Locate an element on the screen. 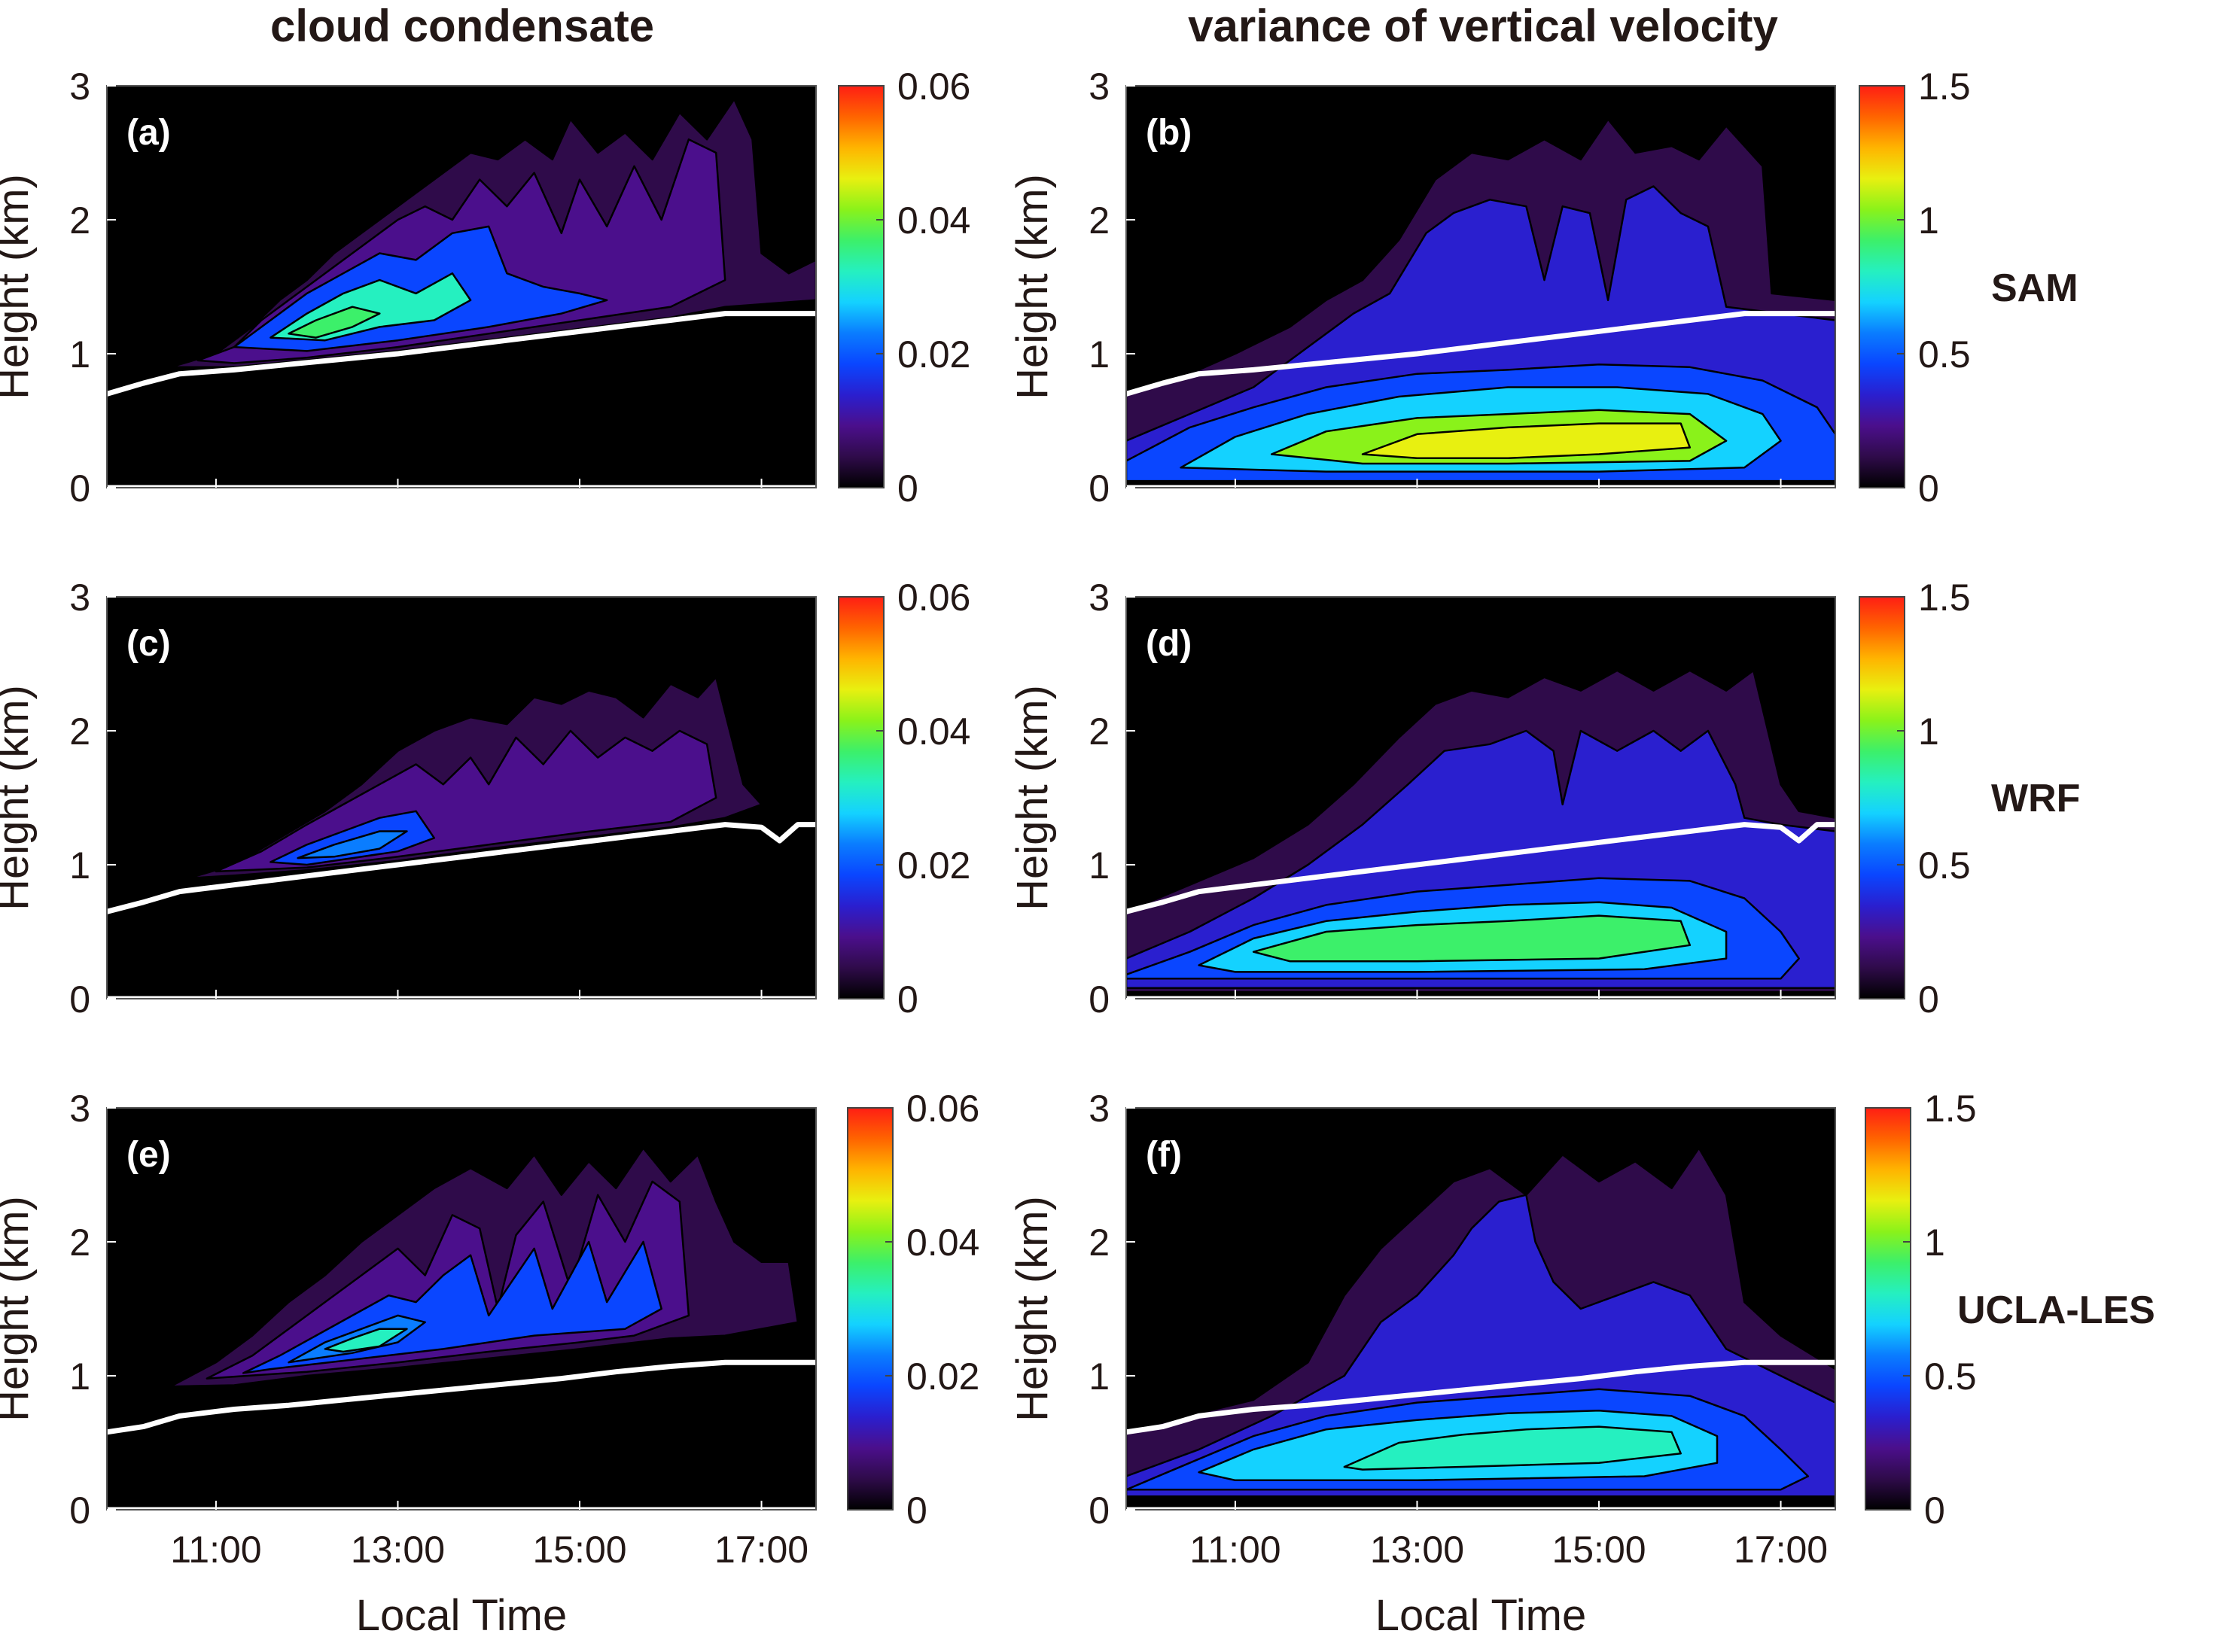 The height and width of the screenshot is (1652, 2223). column-title-variance: variance of vertical velocity is located at coordinates (1483, 26).